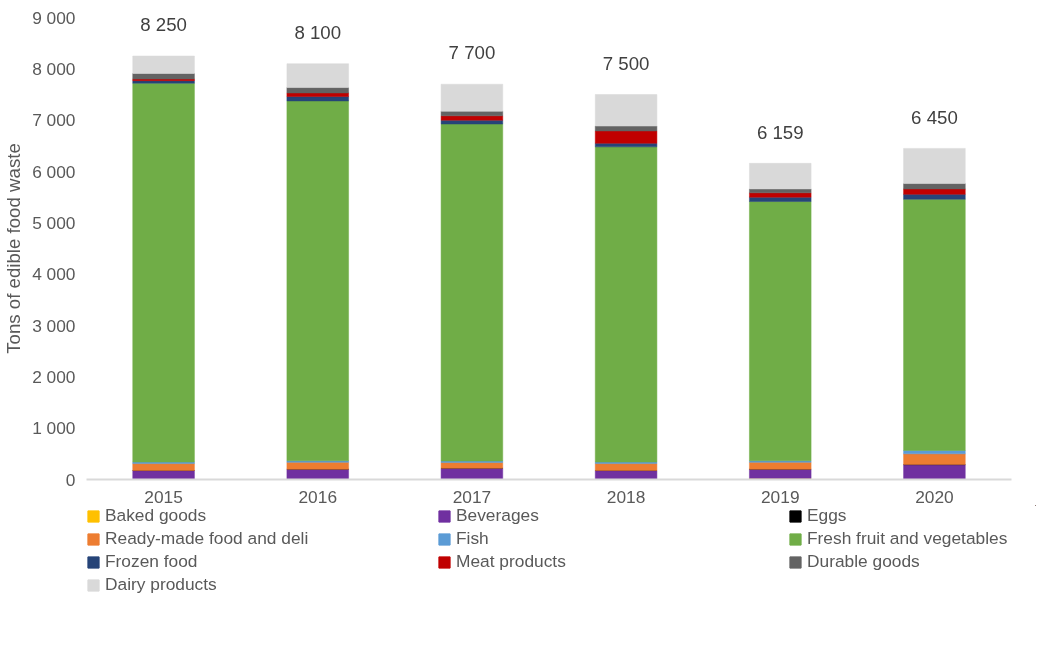  Describe the element at coordinates (472, 496) in the screenshot. I see `x-tick-label: 2017` at that location.